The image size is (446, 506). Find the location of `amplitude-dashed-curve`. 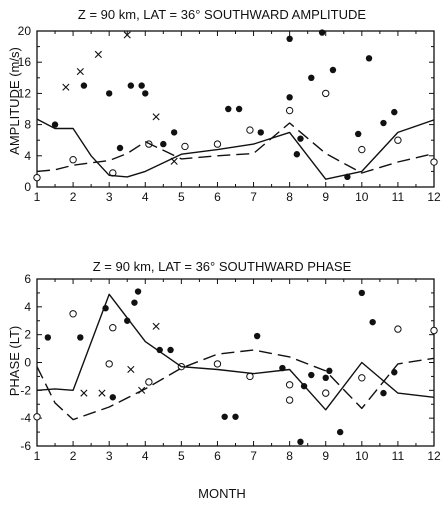

amplitude-dashed-curve is located at coordinates (235, 148).